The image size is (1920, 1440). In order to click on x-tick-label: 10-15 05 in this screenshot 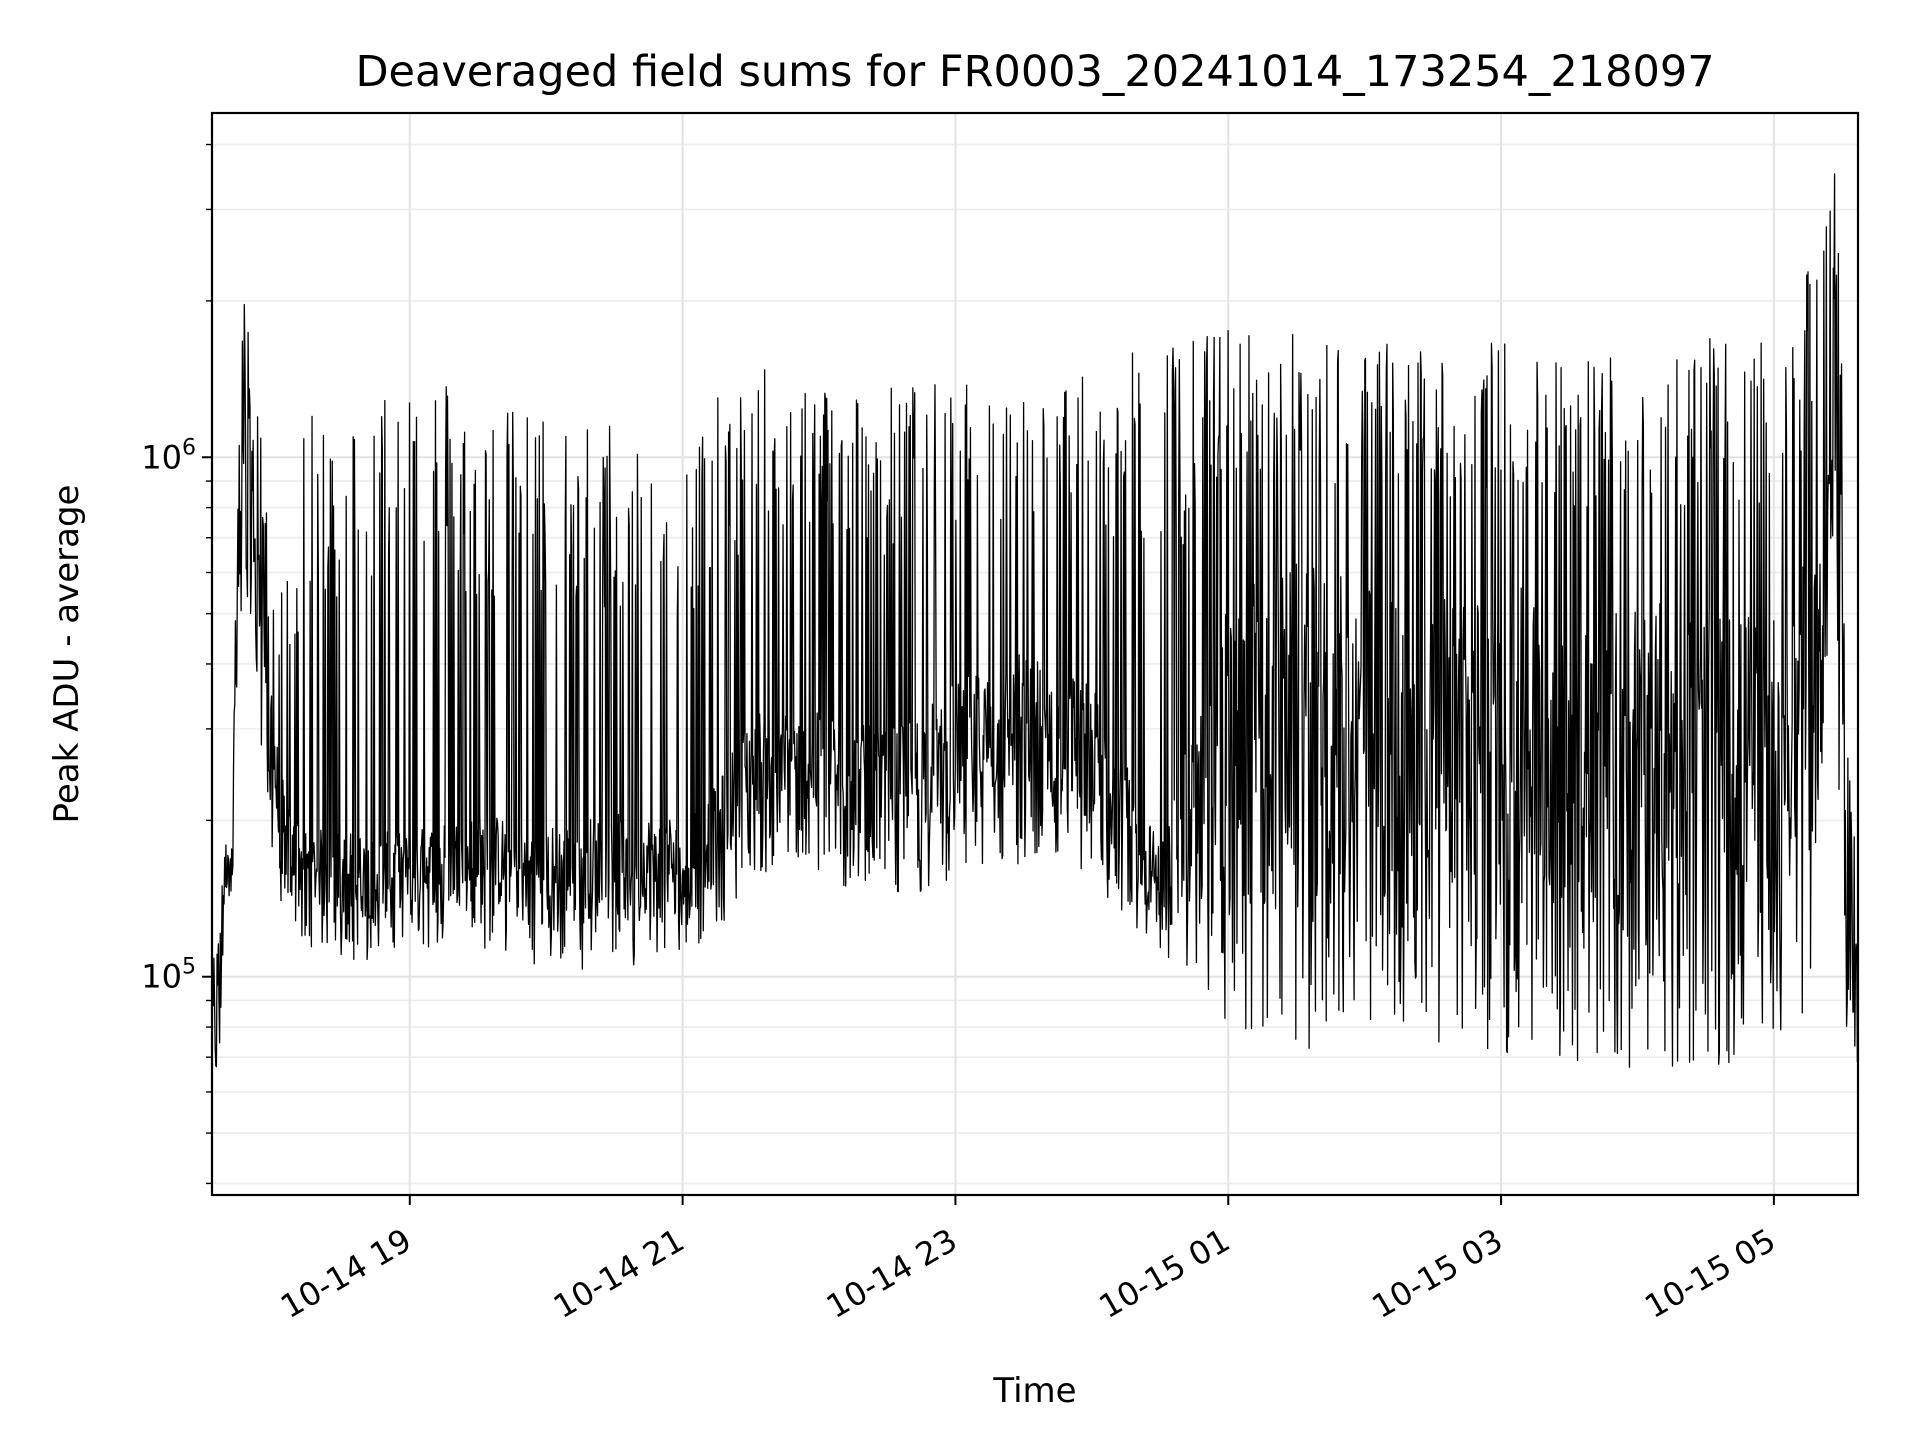, I will do `click(1710, 1273)`.